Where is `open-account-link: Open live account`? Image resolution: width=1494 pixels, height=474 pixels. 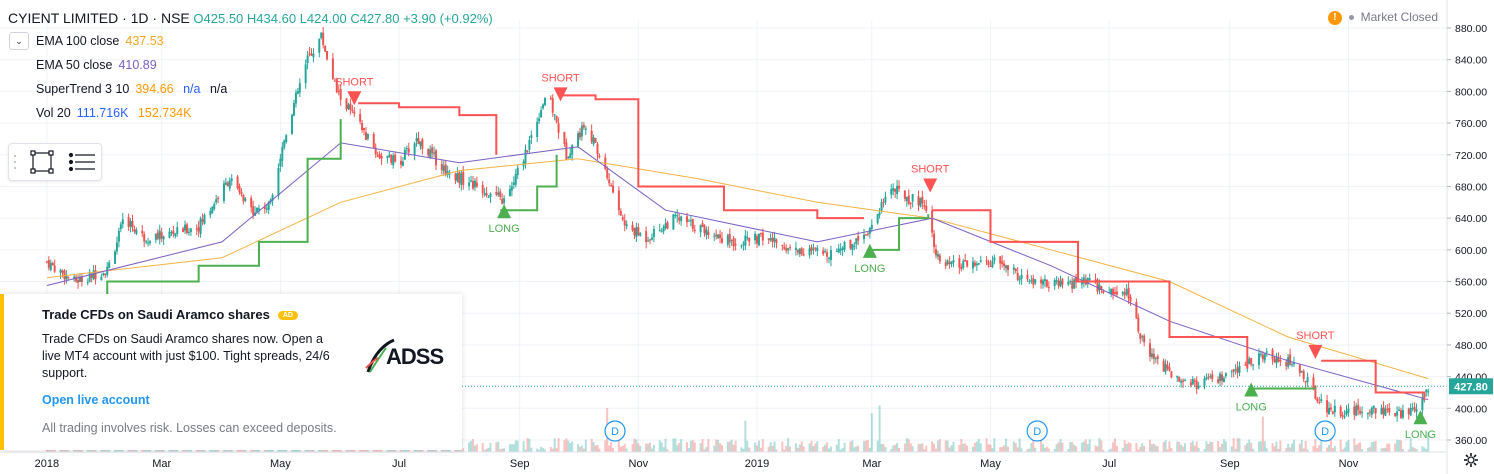
open-account-link: Open live account is located at coordinates (96, 400).